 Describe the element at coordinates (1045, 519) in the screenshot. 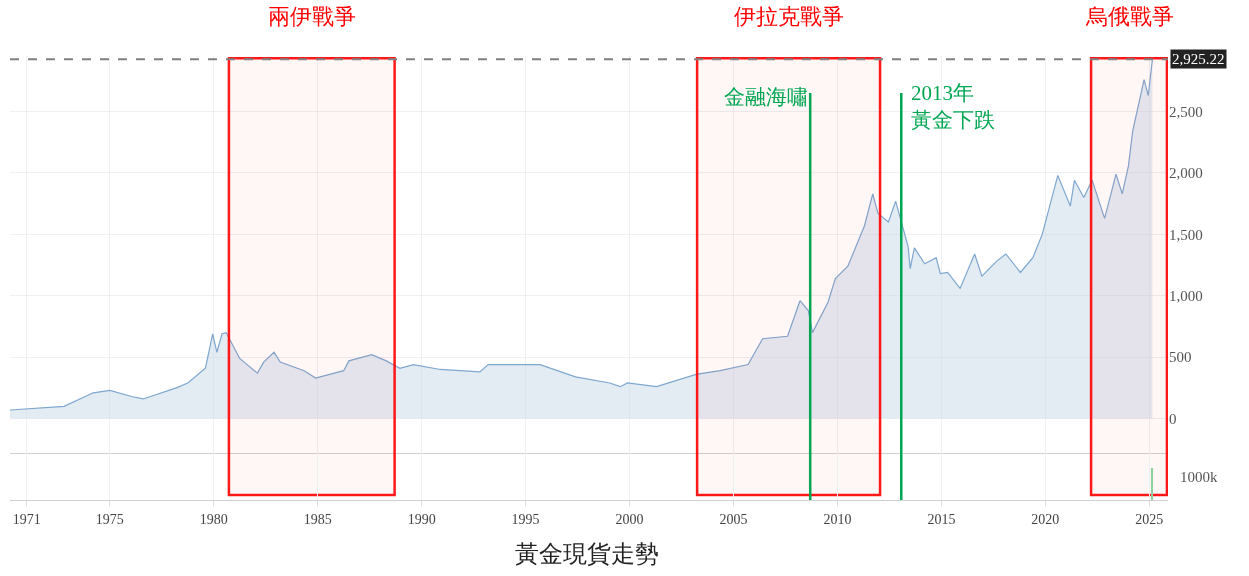

I see `x-tick-label: 2020` at that location.